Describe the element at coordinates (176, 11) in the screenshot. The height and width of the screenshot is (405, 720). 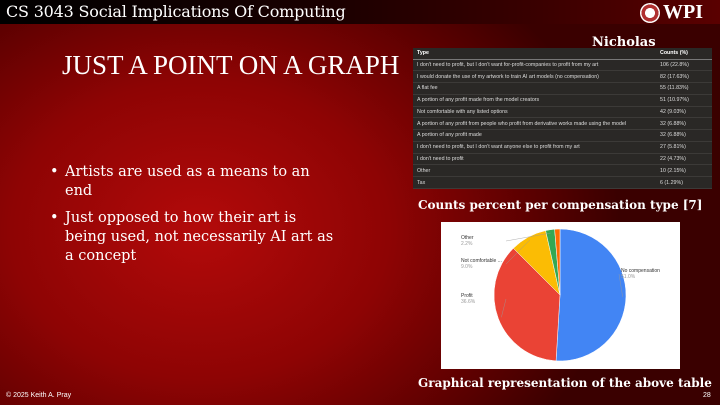
I see `course-title: CS 3043 Social Implications Of Computing` at that location.